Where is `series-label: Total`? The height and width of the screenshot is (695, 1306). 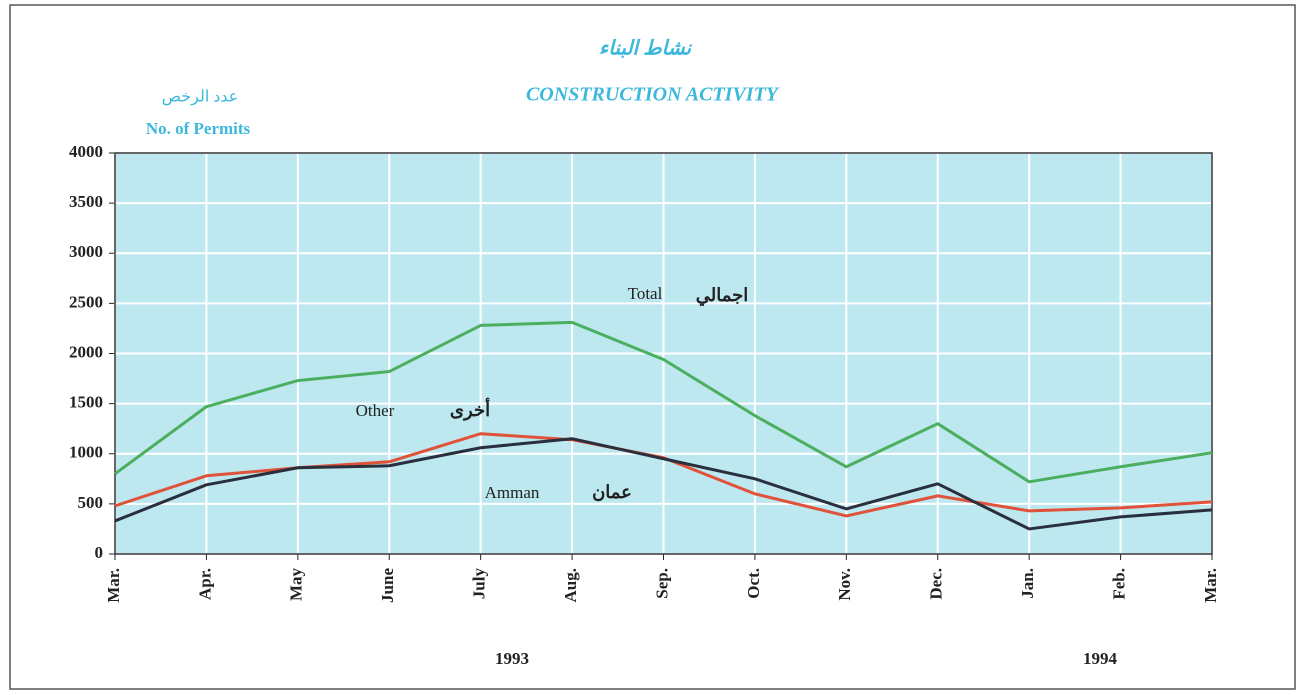
series-label: Total is located at coordinates (645, 293).